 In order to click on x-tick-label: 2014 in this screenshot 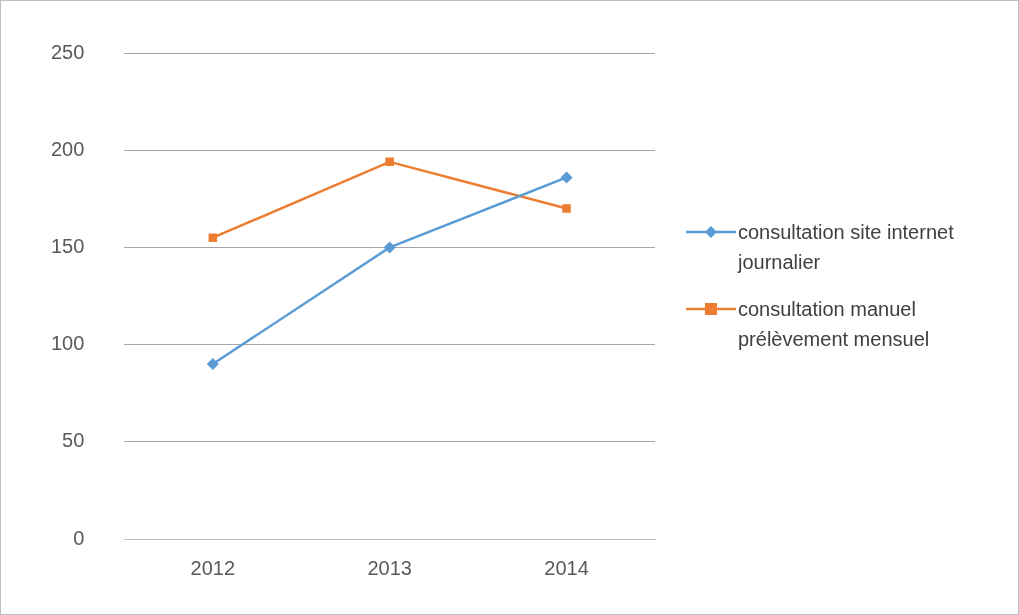, I will do `click(566, 567)`.